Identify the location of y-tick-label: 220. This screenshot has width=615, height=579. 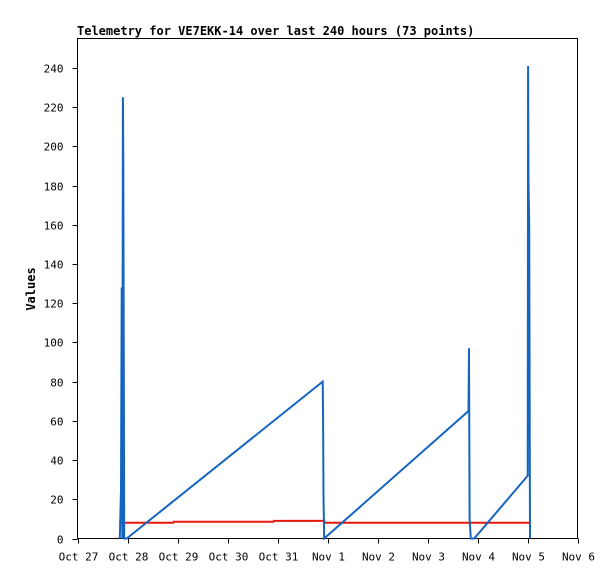
(54, 108).